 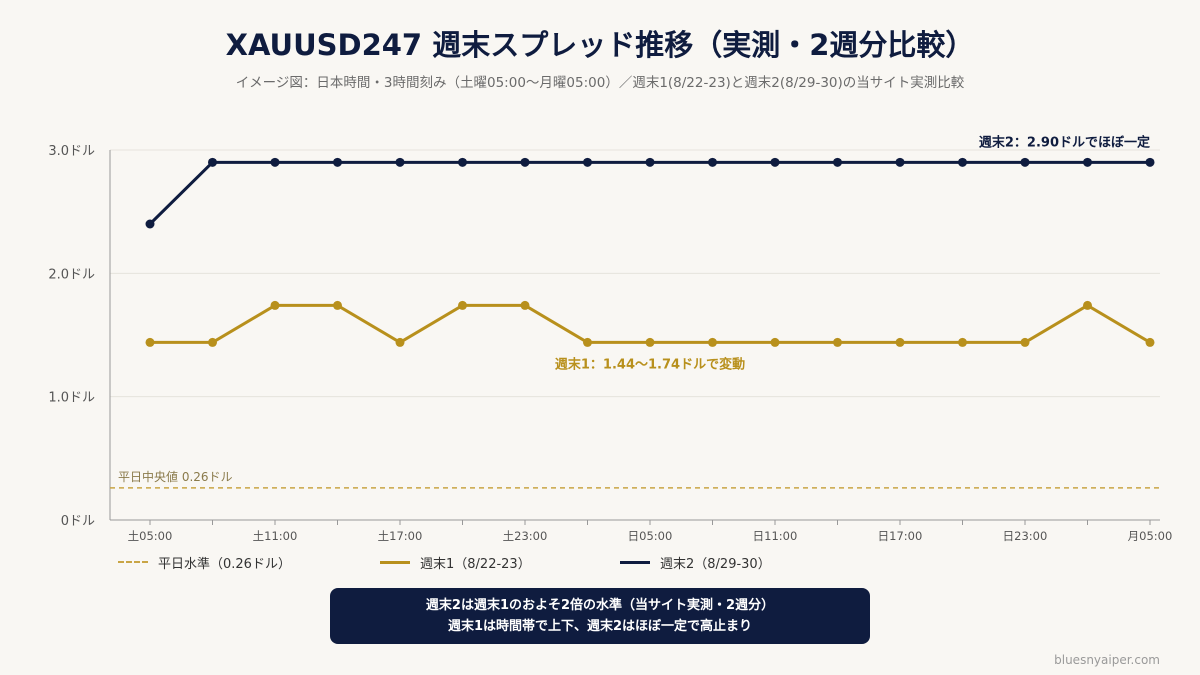 What do you see at coordinates (635, 562) in the screenshot?
I see `legend-swatch-weekend2` at bounding box center [635, 562].